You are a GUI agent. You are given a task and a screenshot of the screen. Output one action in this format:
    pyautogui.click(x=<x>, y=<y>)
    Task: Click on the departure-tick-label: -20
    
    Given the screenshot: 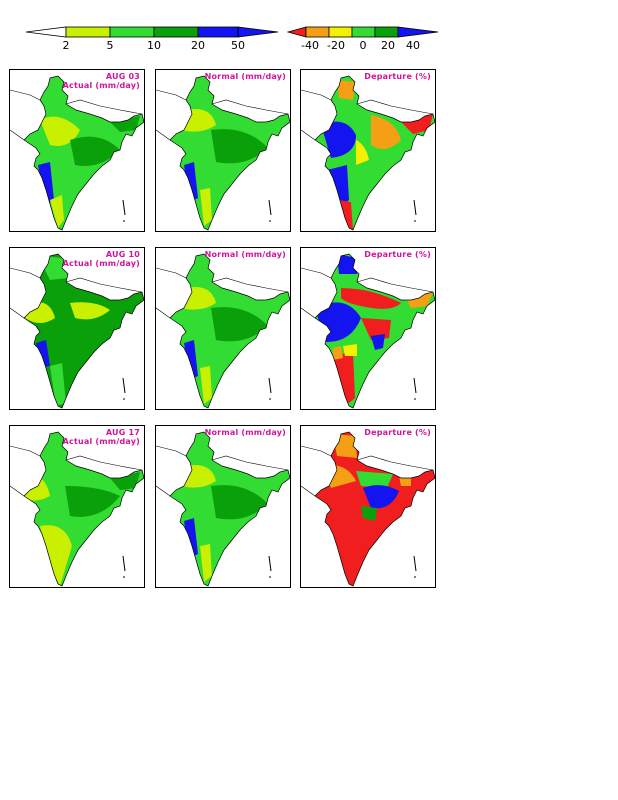 What is the action you would take?
    pyautogui.click(x=336, y=45)
    